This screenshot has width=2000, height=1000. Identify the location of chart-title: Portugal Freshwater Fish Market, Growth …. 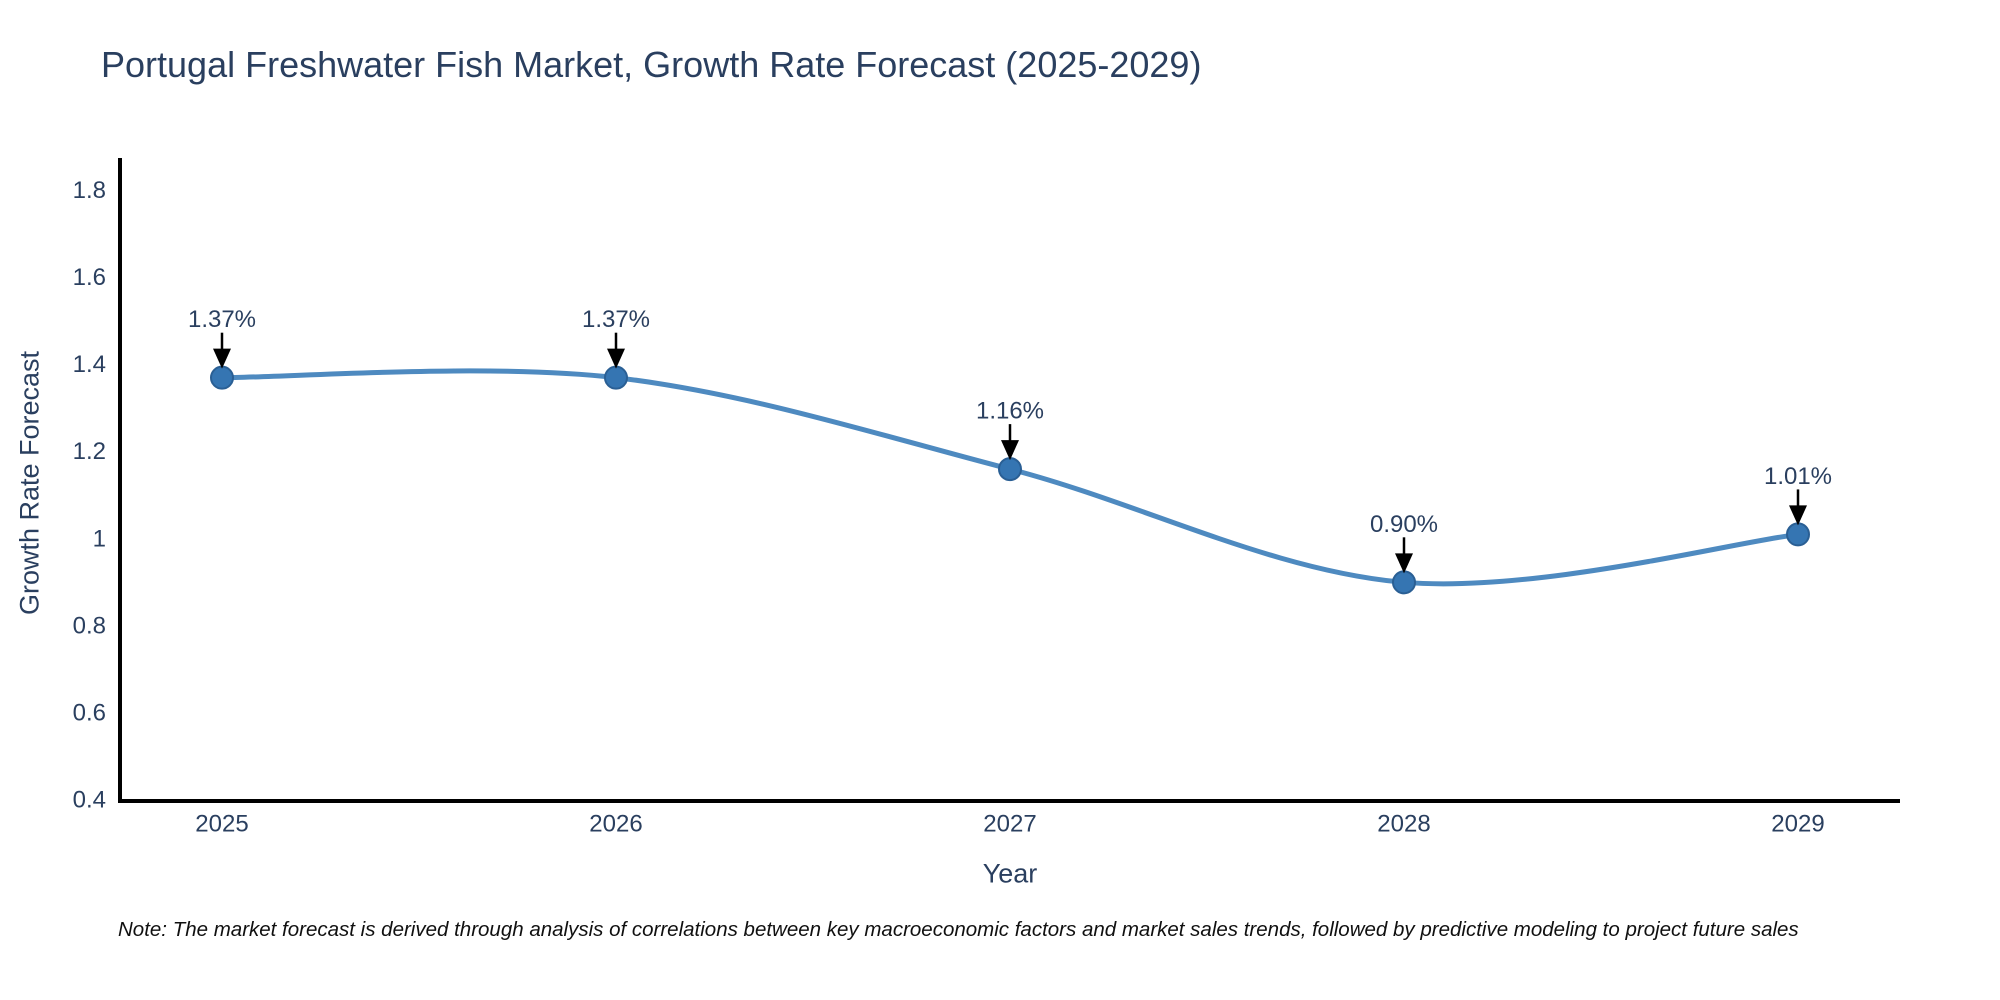
(651, 64).